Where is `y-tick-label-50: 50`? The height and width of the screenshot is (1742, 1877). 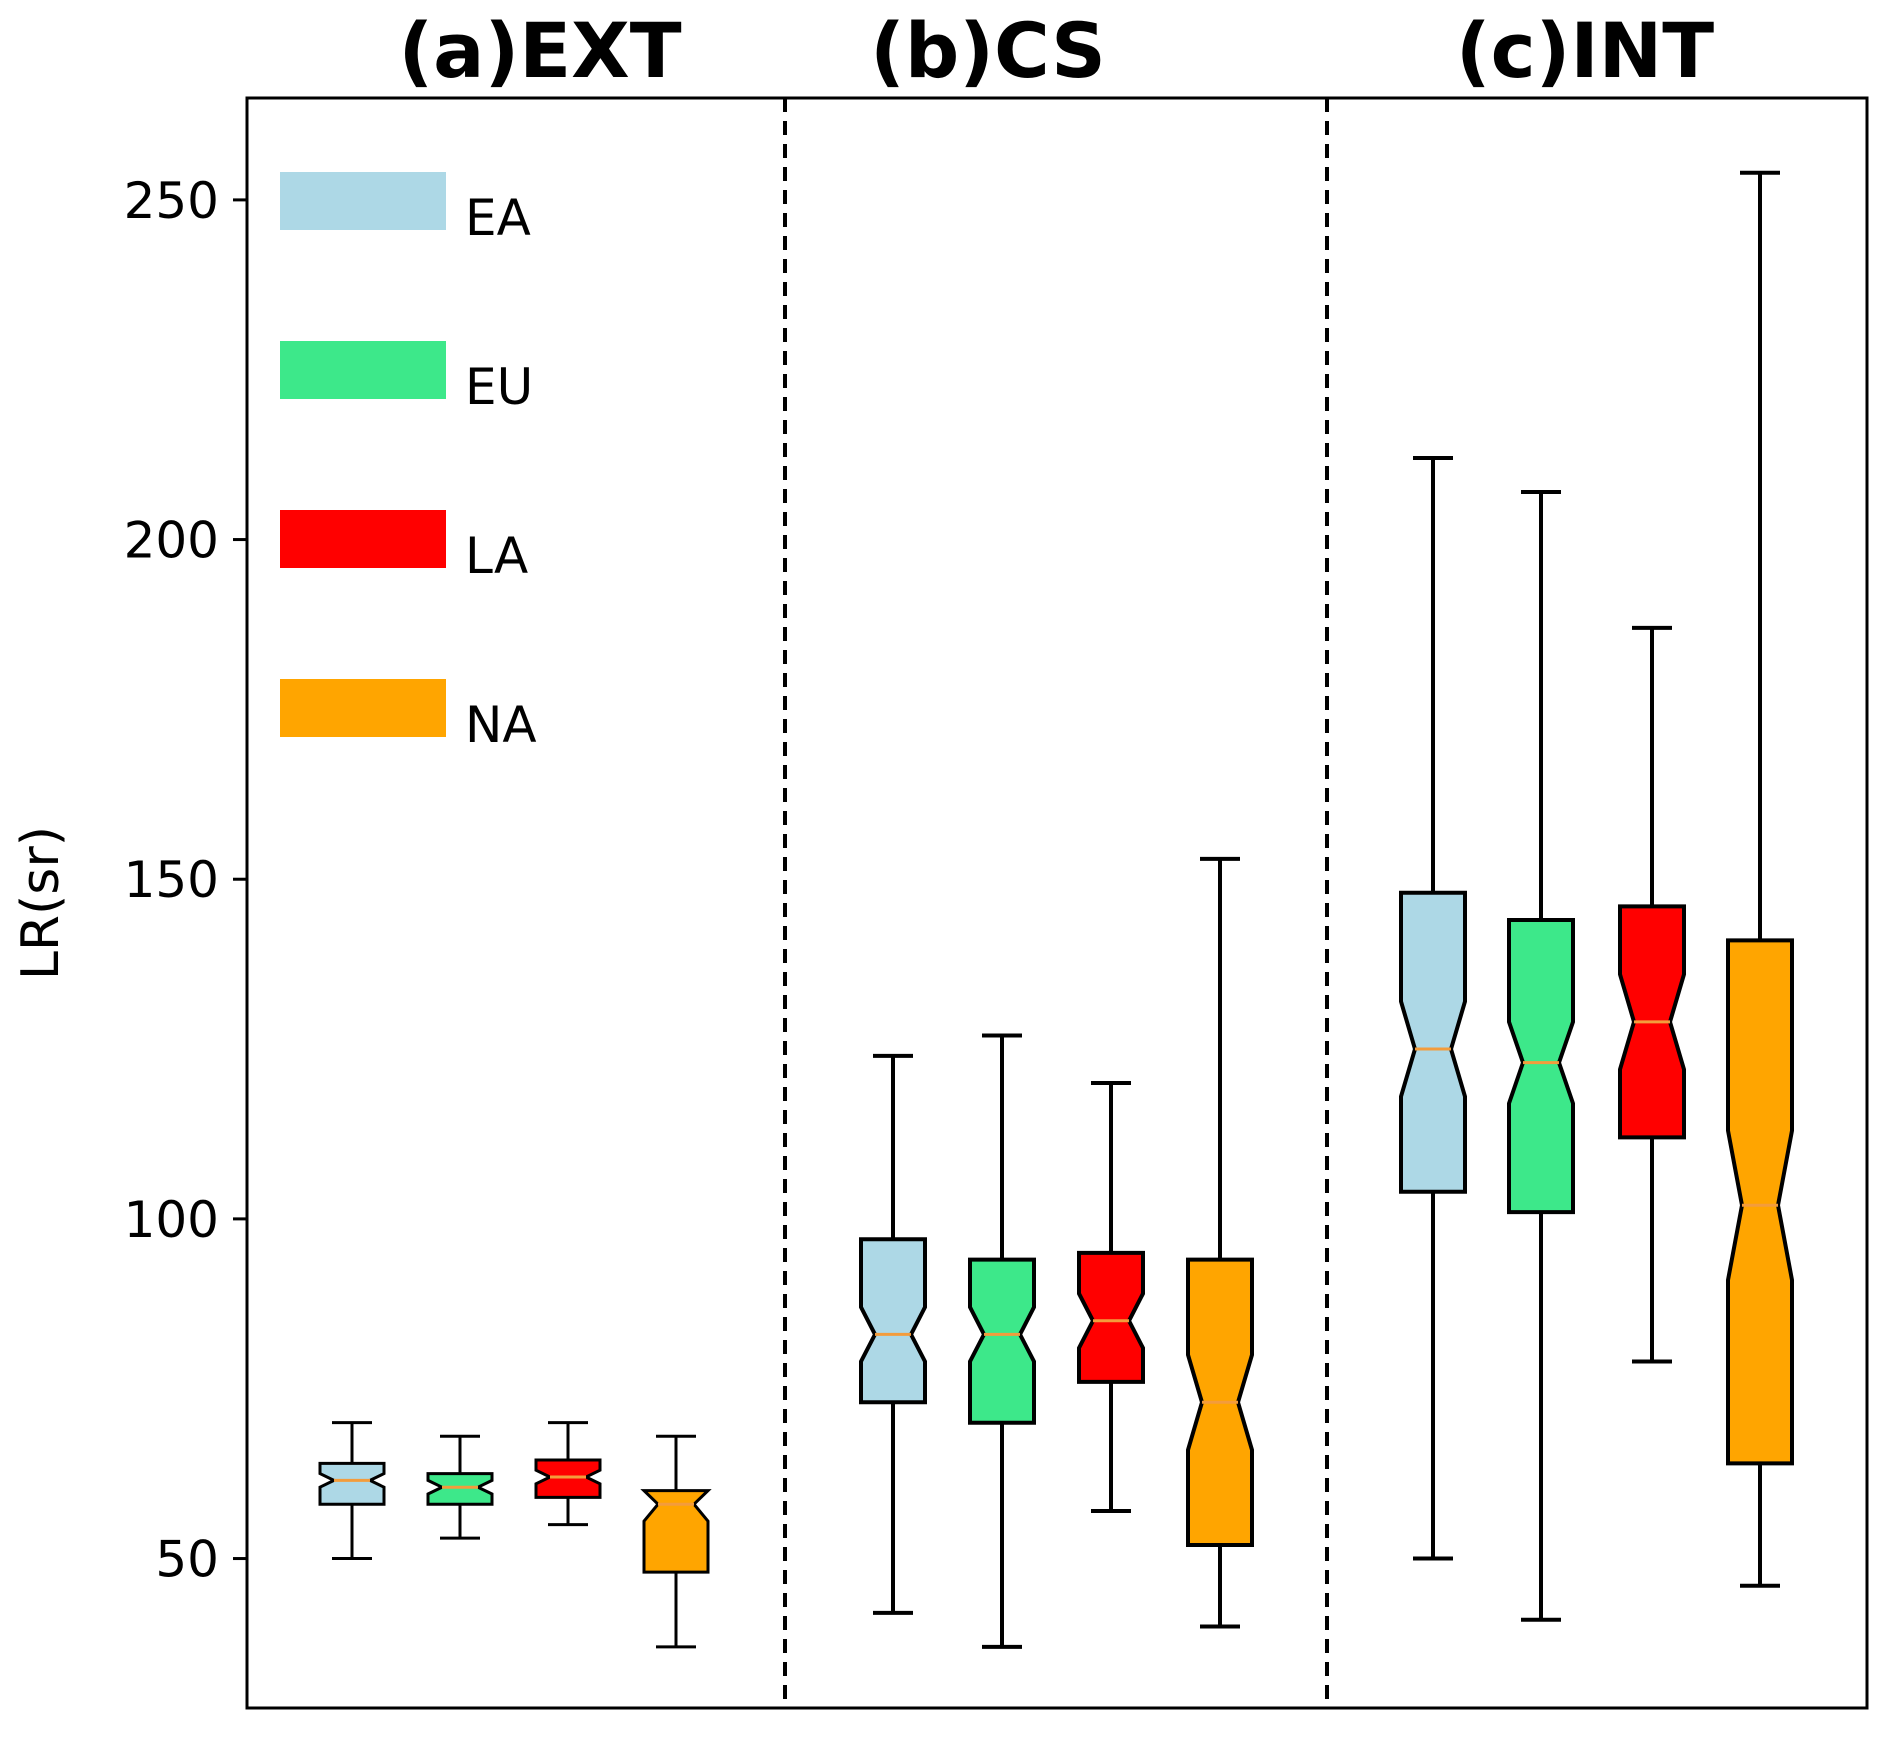
y-tick-label-50: 50 is located at coordinates (187, 1560).